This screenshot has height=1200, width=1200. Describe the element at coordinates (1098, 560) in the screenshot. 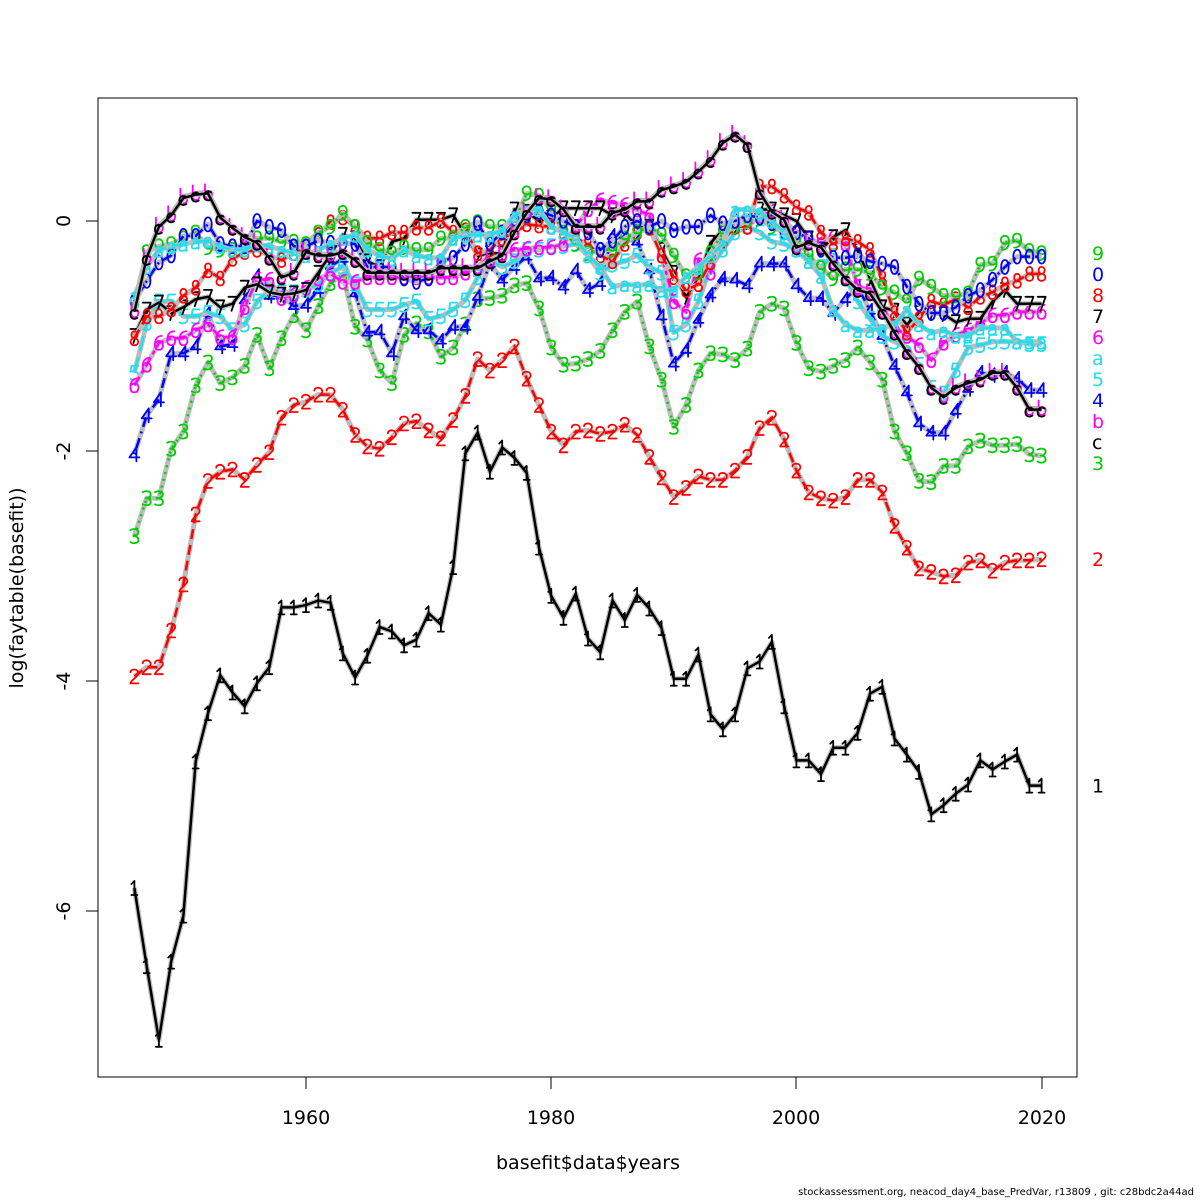

I see `series-name-label: 2` at that location.